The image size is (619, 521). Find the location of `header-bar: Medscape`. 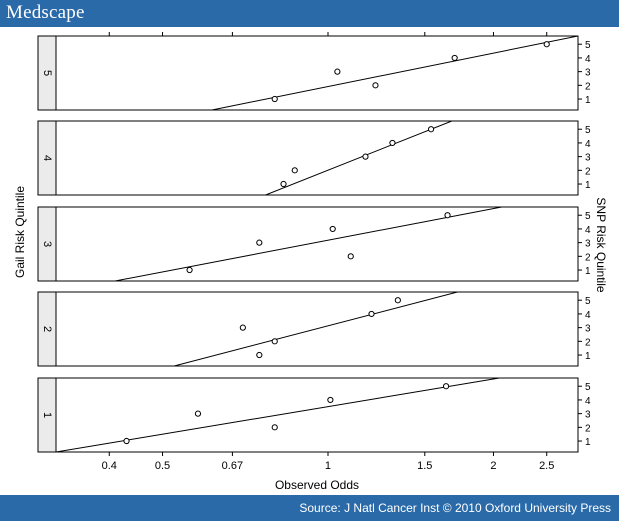

header-bar: Medscape is located at coordinates (309, 13).